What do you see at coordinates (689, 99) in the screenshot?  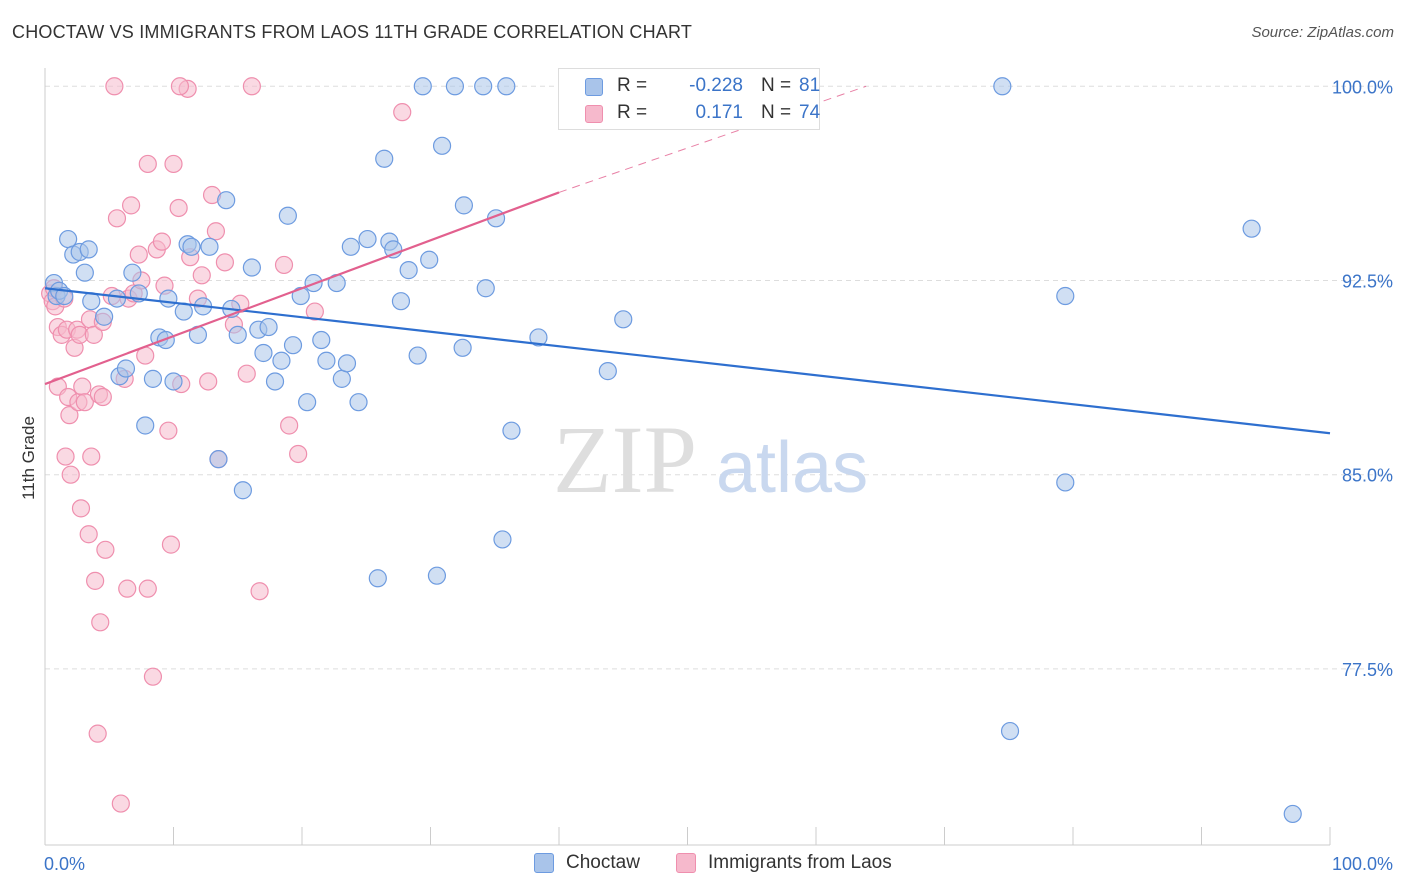 I see `stats-legend: R = -0.228 N = 81 R = 0.171 N = 74` at bounding box center [689, 99].